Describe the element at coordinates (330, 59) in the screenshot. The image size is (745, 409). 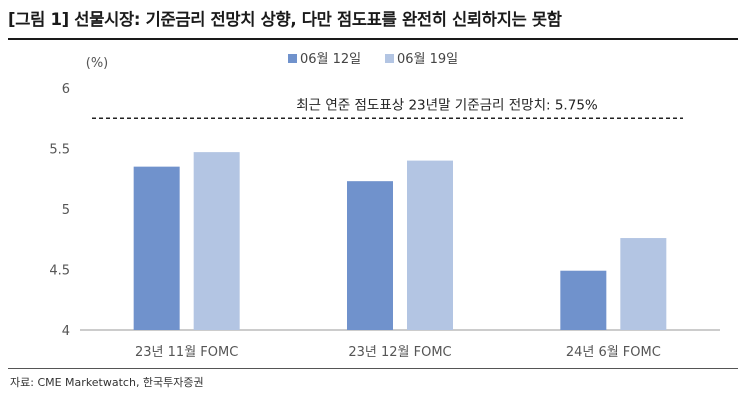
I see `legend-label-1: 06월 12일` at that location.